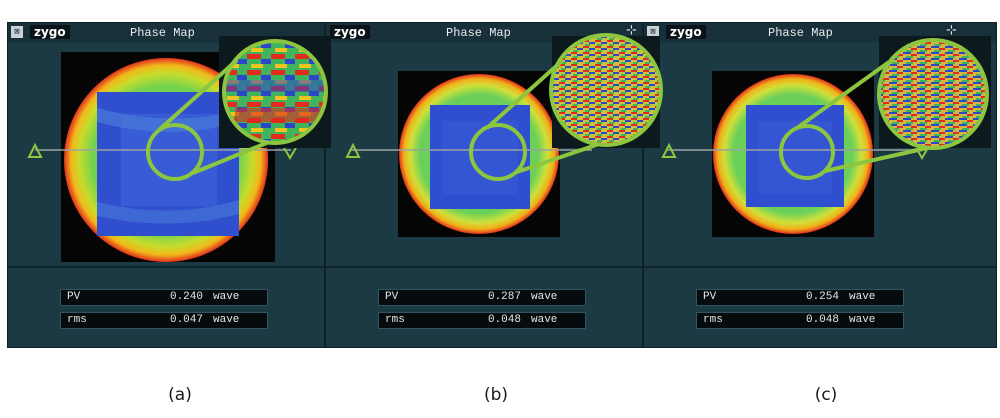  I want to click on caption-b: (b), so click(496, 395).